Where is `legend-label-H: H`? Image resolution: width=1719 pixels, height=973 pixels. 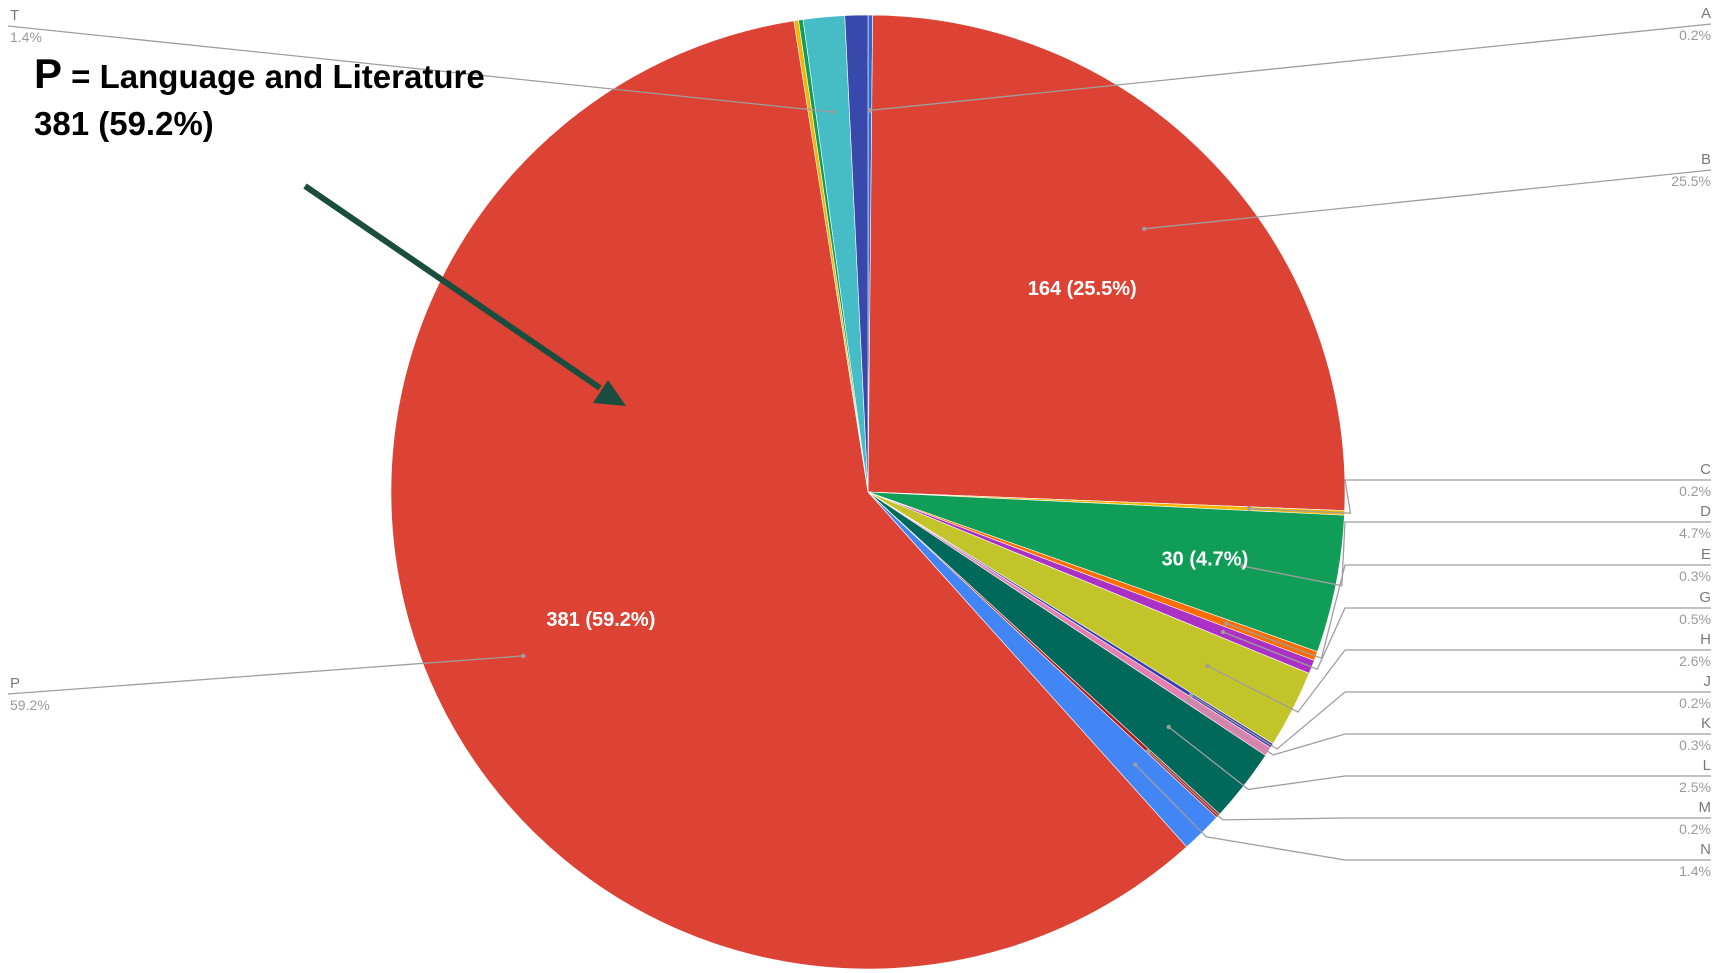 legend-label-H: H is located at coordinates (1705, 639).